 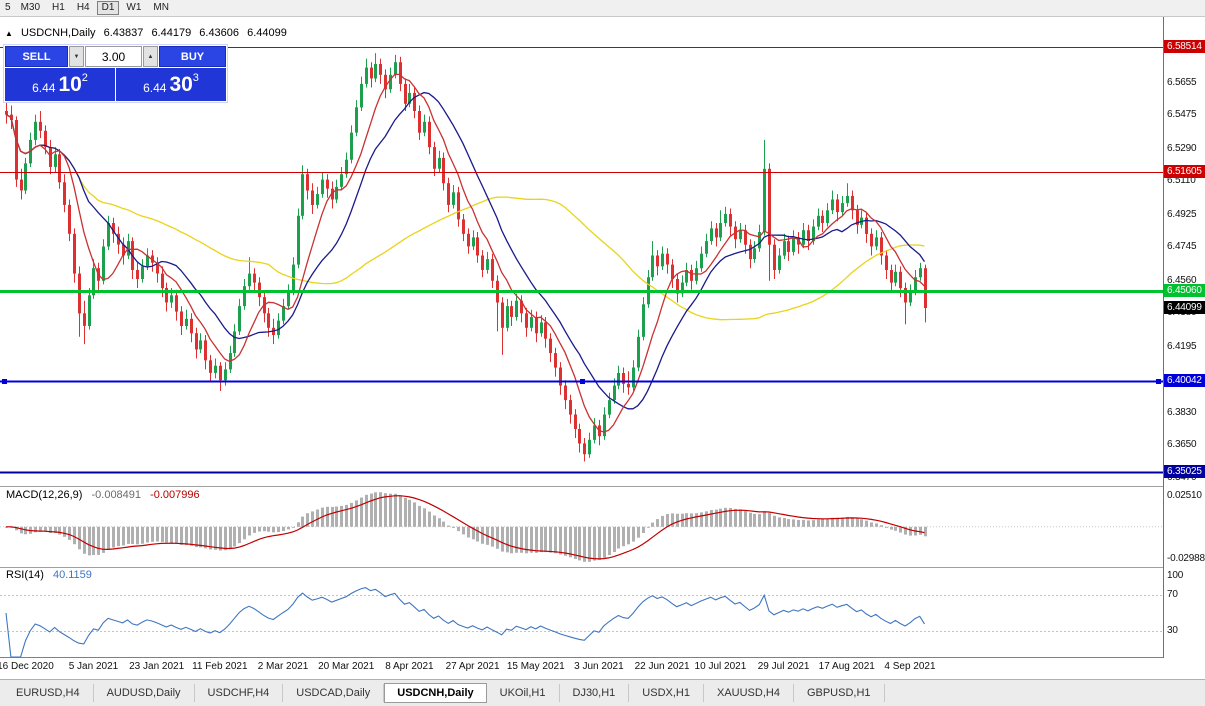 I want to click on date-axis-label: 20 Mar 2021, so click(x=346, y=666).